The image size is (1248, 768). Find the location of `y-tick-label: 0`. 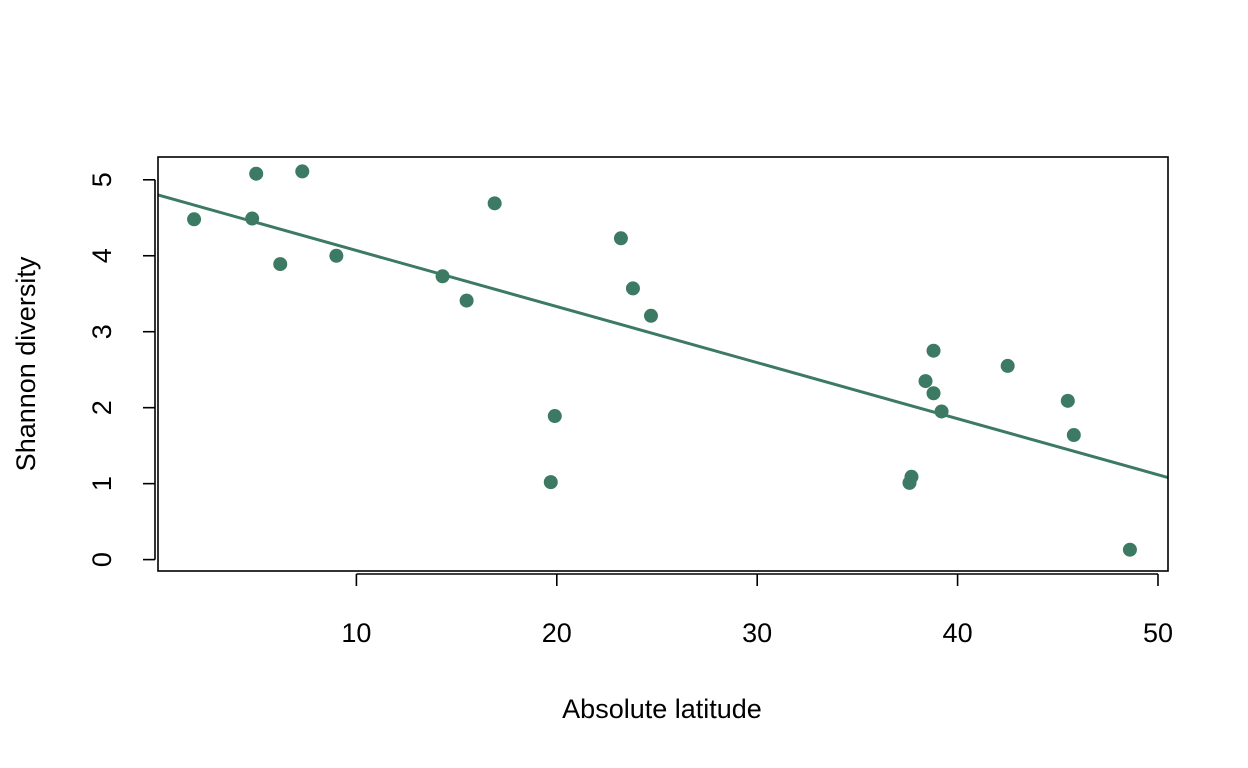

y-tick-label: 0 is located at coordinates (102, 559).